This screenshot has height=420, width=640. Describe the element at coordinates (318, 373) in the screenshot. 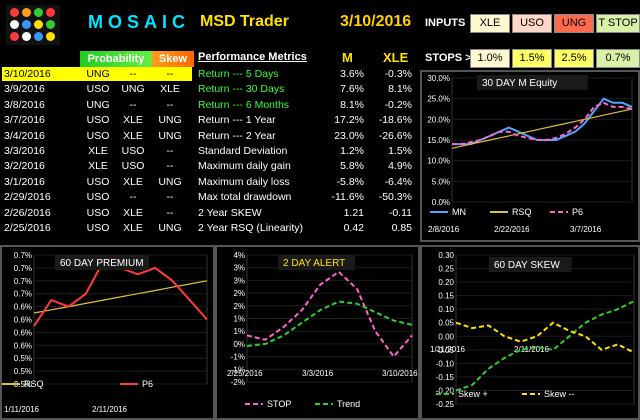

I see `x-tick-label: 3/3/2016` at that location.